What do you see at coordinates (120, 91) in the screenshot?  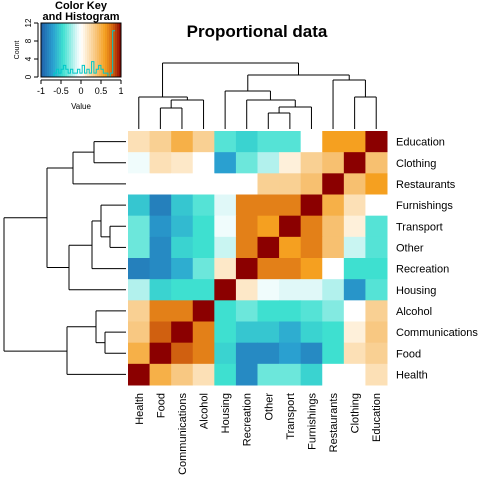 I see `color-key-x-tick-label: 1` at bounding box center [120, 91].